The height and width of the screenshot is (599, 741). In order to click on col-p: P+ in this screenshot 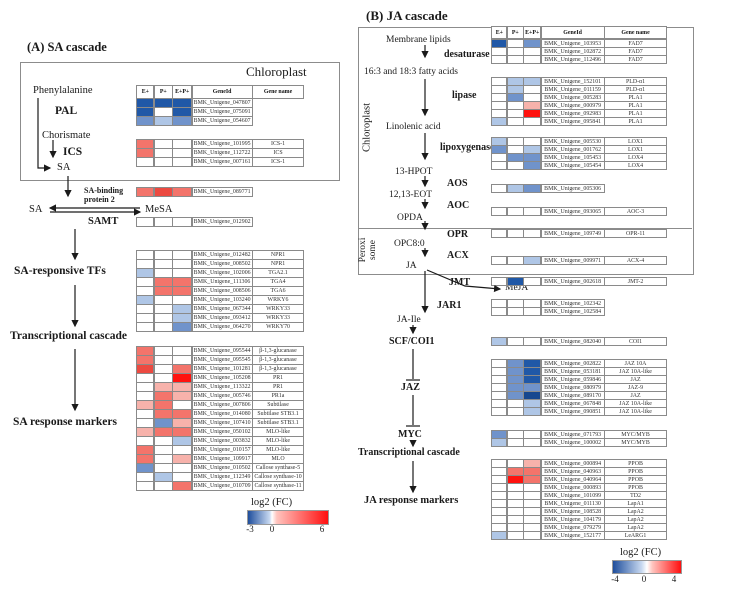, I will do `click(163, 92)`.